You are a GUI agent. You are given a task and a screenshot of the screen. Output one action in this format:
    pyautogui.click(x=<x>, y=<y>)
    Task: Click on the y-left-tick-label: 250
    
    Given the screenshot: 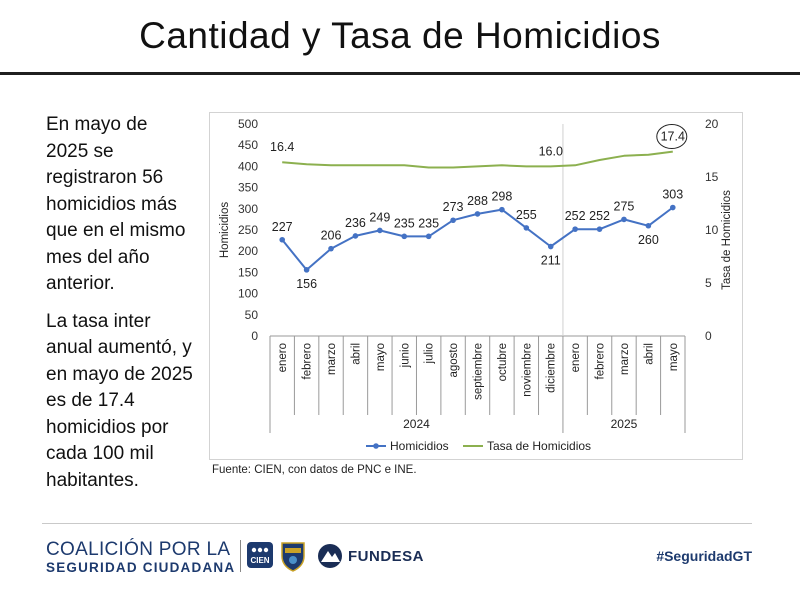 What is the action you would take?
    pyautogui.click(x=248, y=230)
    